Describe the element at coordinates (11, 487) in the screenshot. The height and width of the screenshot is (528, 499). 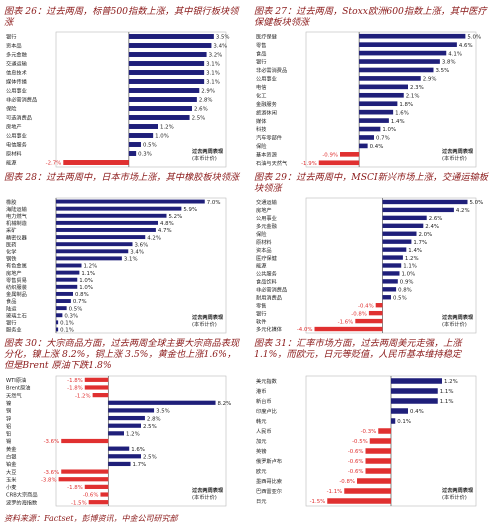
I see `category-label: 小麦` at that location.